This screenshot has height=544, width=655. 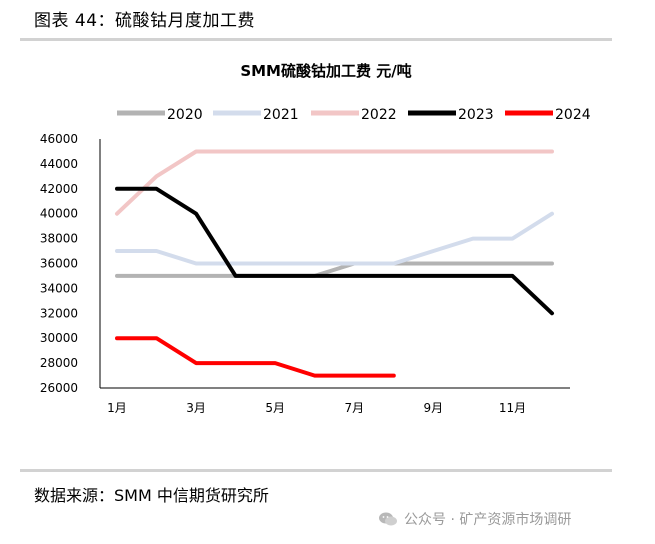 What do you see at coordinates (512, 408) in the screenshot?
I see `x-tick-label: 11月` at bounding box center [512, 408].